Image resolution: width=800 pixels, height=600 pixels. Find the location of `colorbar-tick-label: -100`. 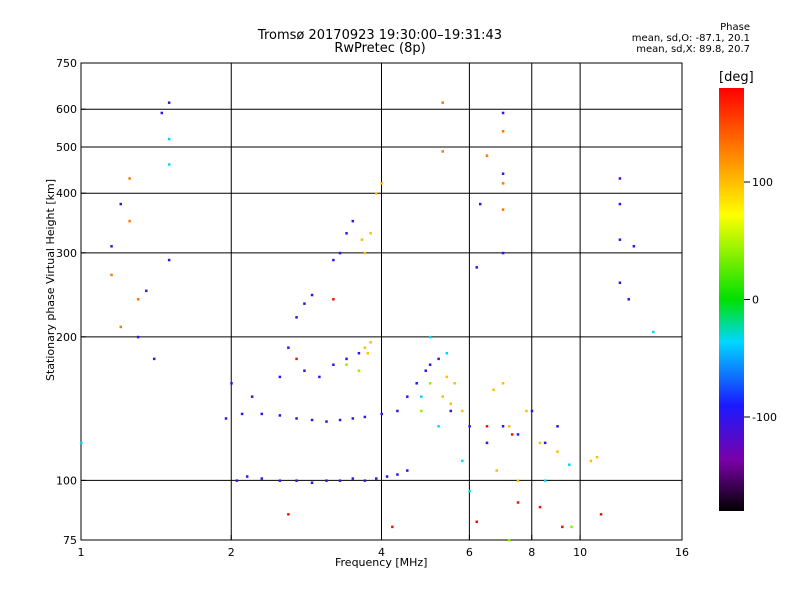

colorbar-tick-label: -100 is located at coordinates (764, 417).